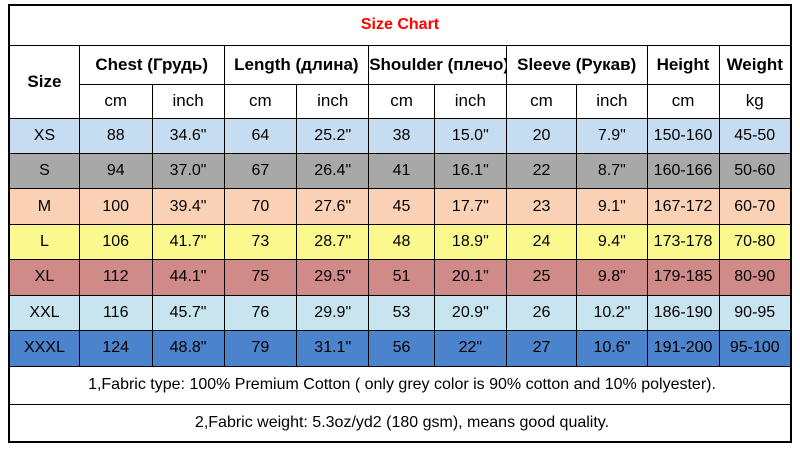  Describe the element at coordinates (755, 135) in the screenshot. I see `value-cell: 45-50` at that location.